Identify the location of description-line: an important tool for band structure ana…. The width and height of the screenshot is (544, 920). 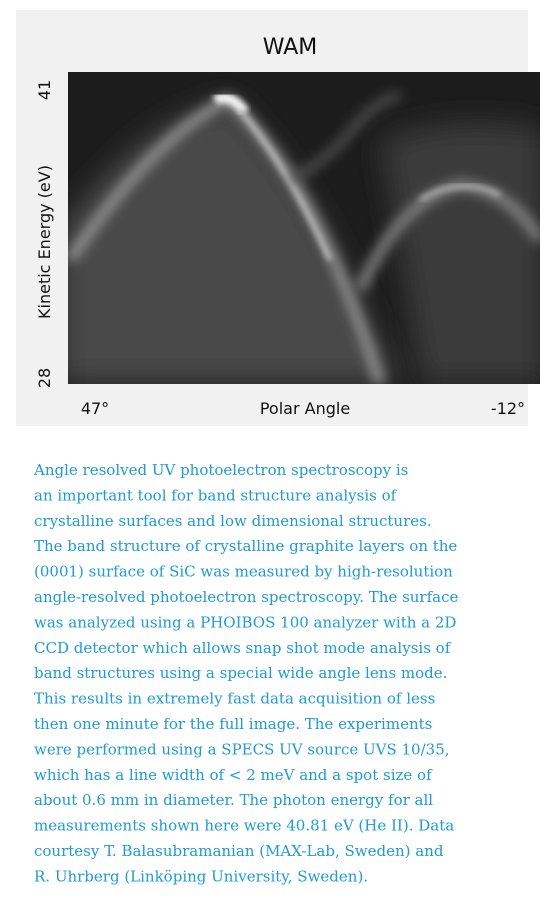
(216, 495).